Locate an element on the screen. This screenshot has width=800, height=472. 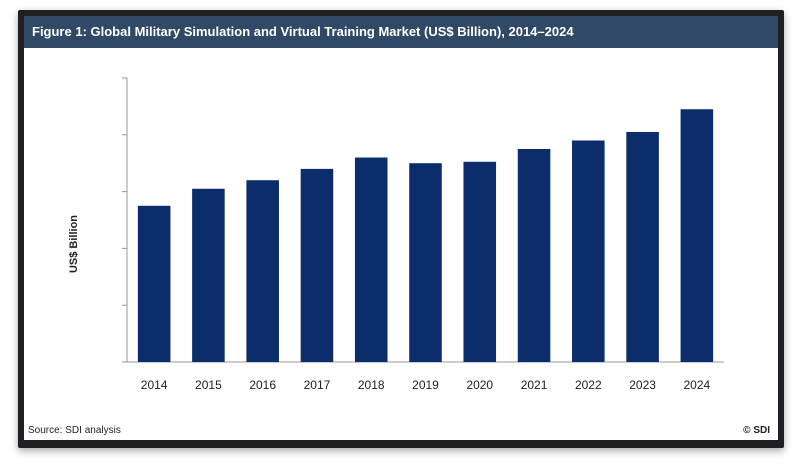
x-tick-label: 2023 is located at coordinates (642, 385).